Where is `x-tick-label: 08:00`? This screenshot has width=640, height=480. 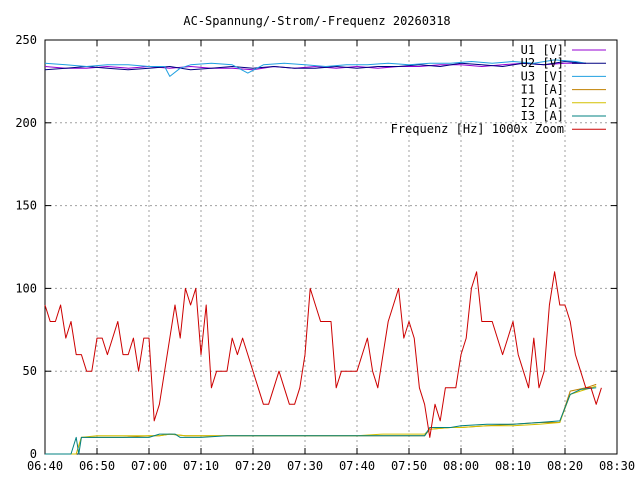
x-tick-label: 08:00 is located at coordinates (461, 466).